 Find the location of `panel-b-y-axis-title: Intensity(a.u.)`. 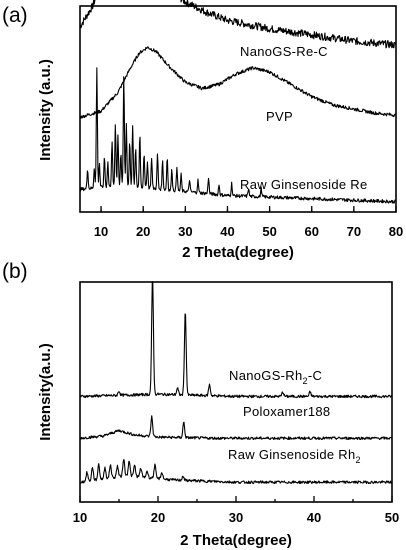

panel-b-y-axis-title: Intensity(a.u.) is located at coordinates (45, 392).